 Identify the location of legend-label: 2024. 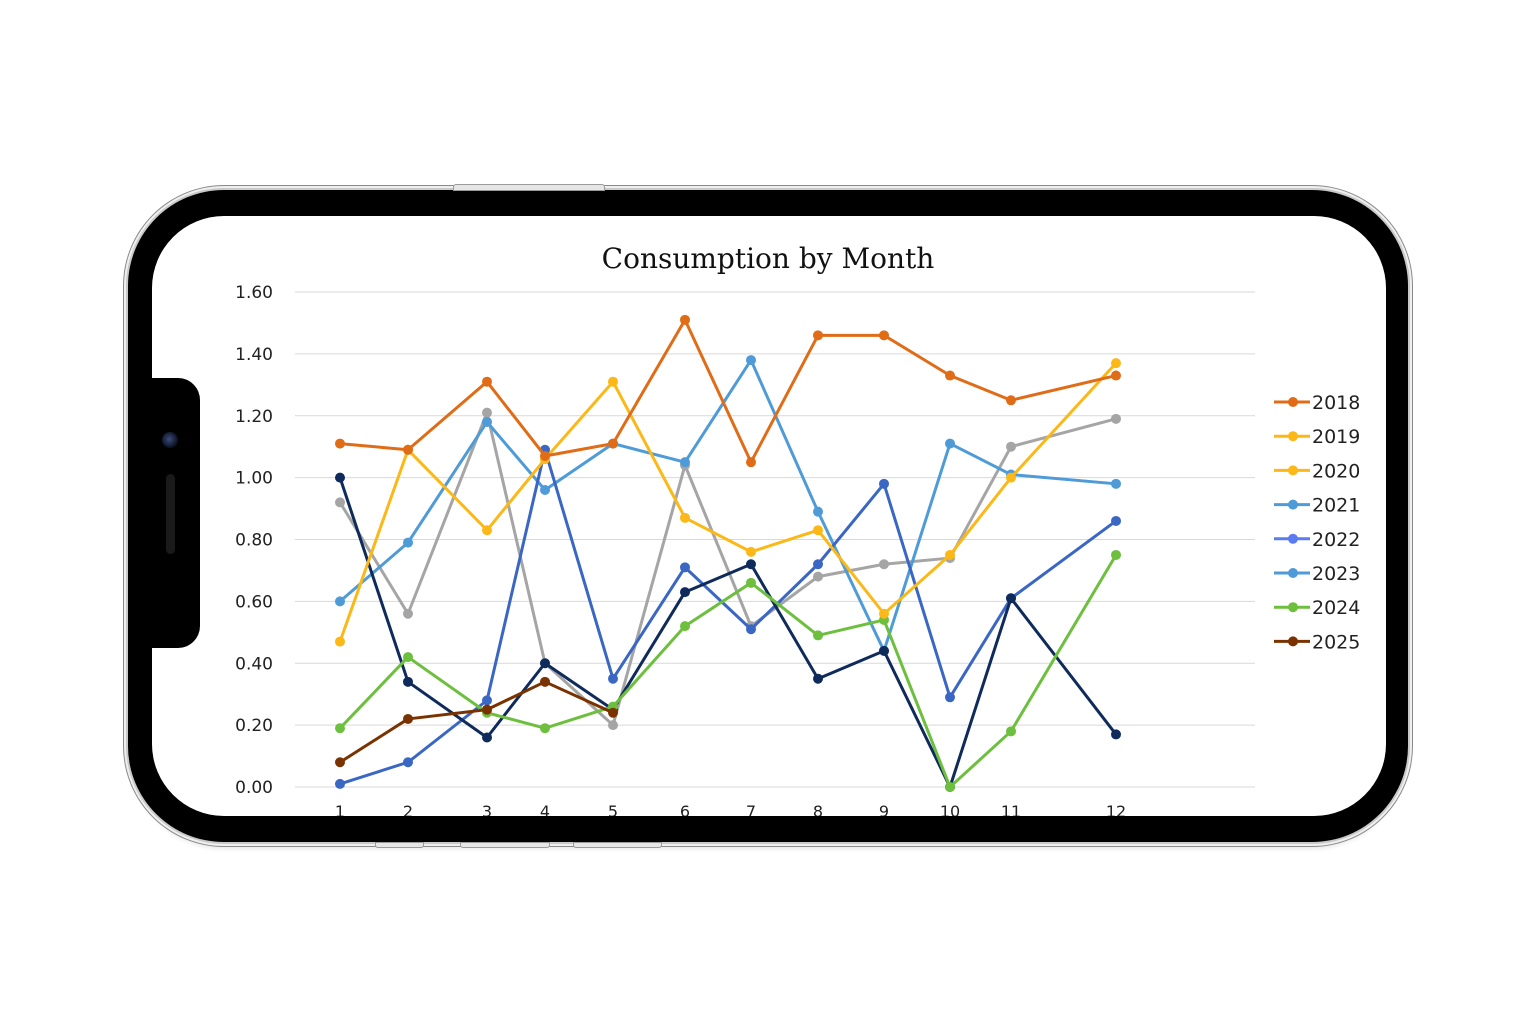
(1336, 608).